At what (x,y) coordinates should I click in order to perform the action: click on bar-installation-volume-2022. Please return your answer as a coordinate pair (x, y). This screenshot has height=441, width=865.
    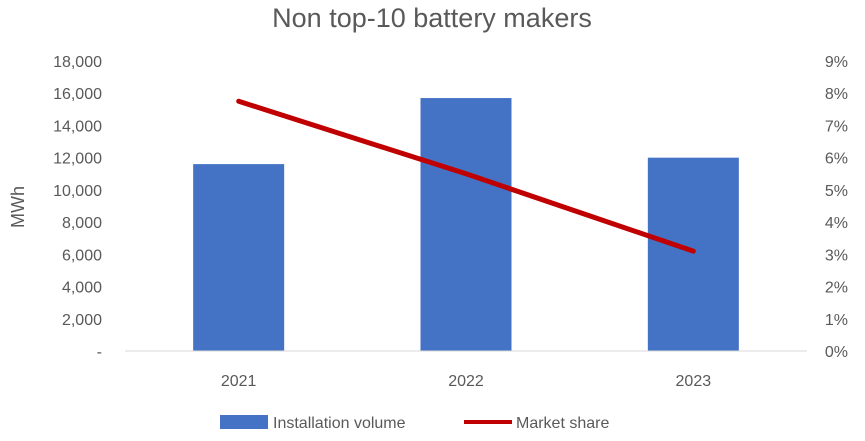
    Looking at the image, I should click on (466, 224).